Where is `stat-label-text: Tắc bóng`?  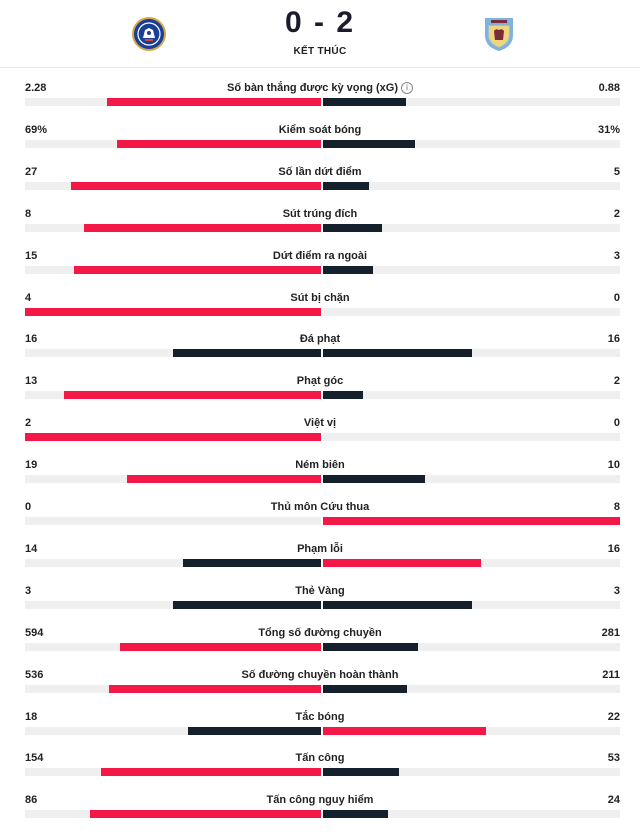
stat-label-text: Tắc bóng is located at coordinates (320, 716).